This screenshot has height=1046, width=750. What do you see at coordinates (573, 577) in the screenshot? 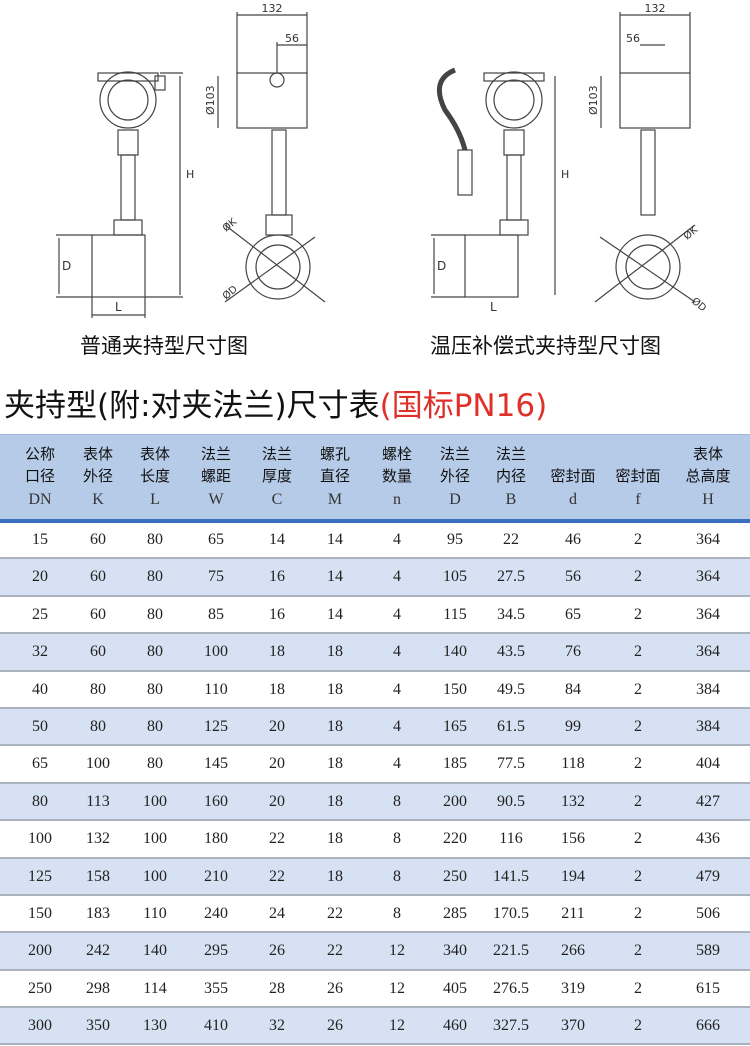
I see `table-cell: 56` at bounding box center [573, 577].